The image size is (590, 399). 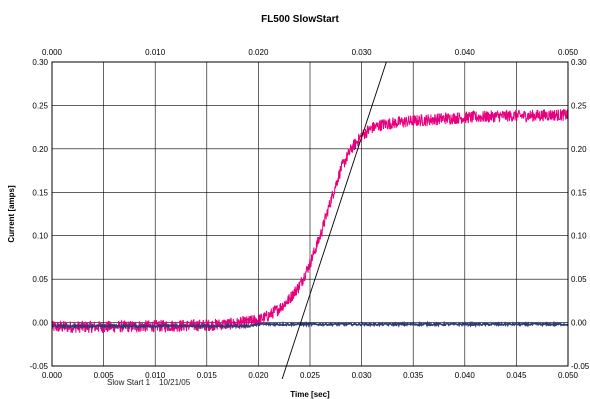 I want to click on right-y-tick-label: 0.10, so click(x=579, y=236).